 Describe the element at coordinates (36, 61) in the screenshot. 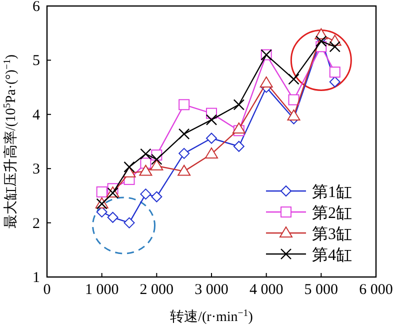

I see `y-tick-label: 5` at that location.